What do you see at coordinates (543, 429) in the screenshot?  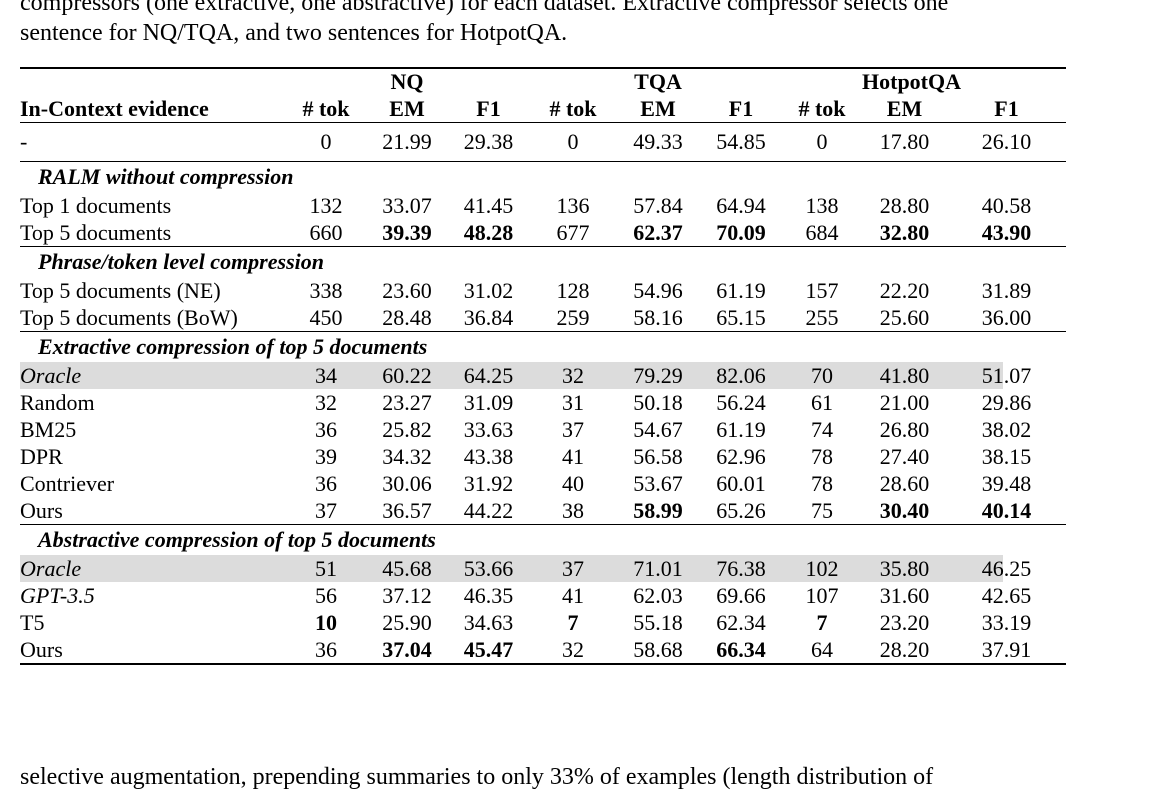 I see `table-row: BM25 36 25.82 33.63 37 54.67 61.19 74 26.80 38.02` at bounding box center [543, 429].